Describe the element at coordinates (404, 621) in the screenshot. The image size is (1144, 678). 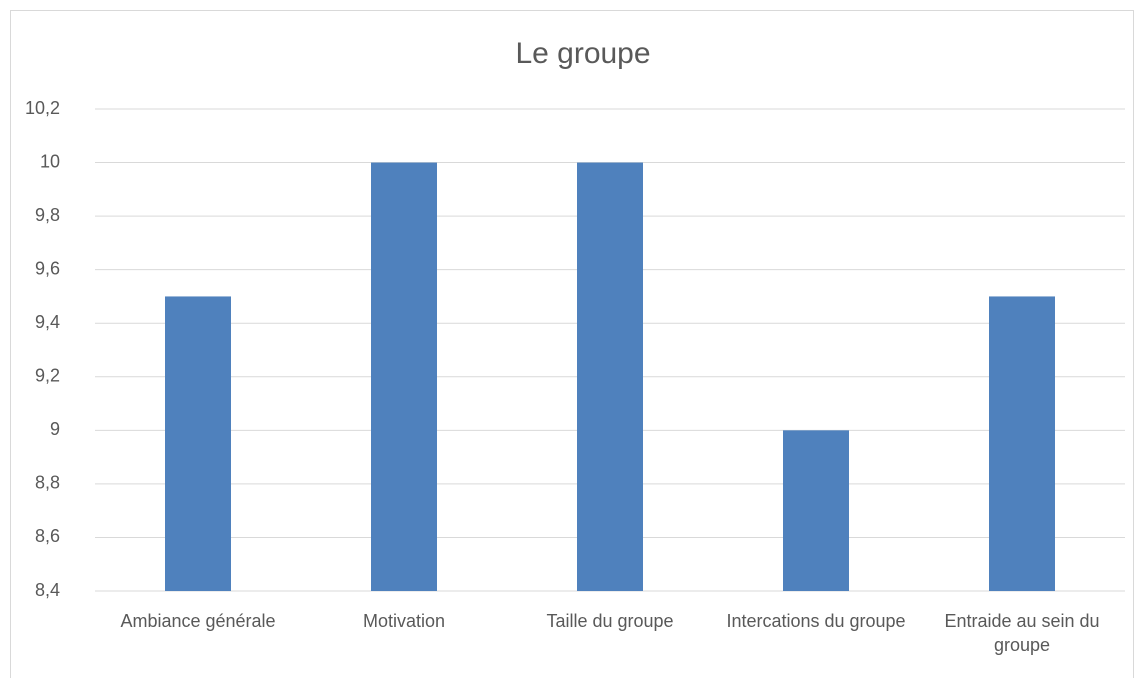
I see `x-tick-label: Motivation` at that location.